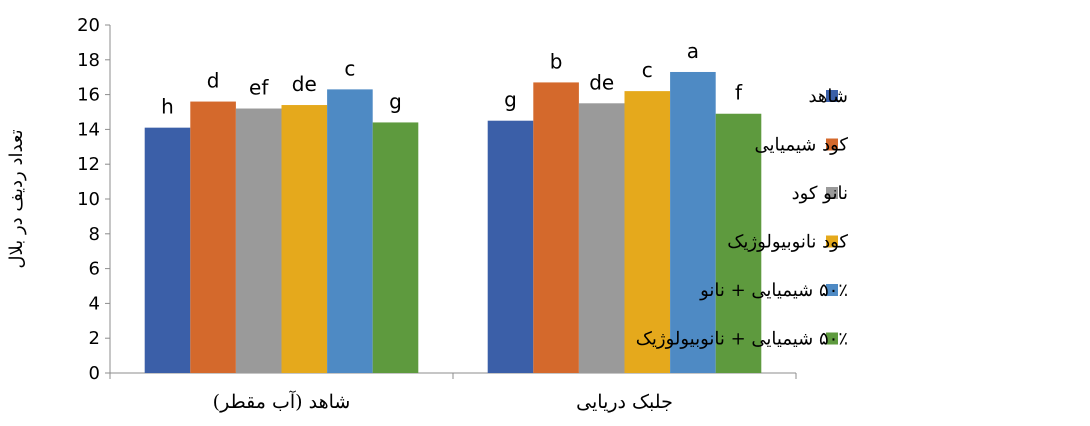  Describe the element at coordinates (213, 81) in the screenshot. I see `bar-significance-label: d` at that location.